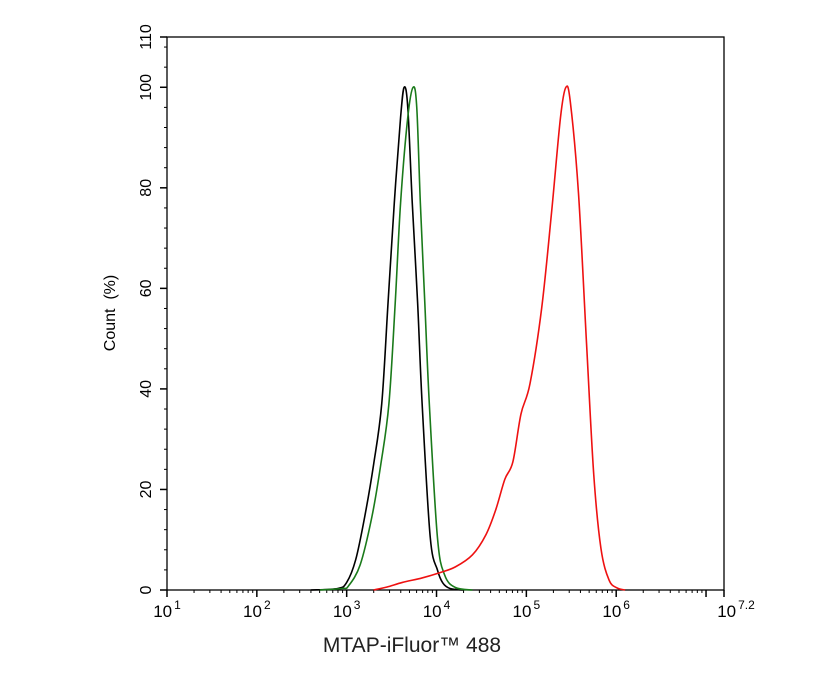  What do you see at coordinates (527, 609) in the screenshot?
I see `x-tick-label: 10 5` at bounding box center [527, 609].